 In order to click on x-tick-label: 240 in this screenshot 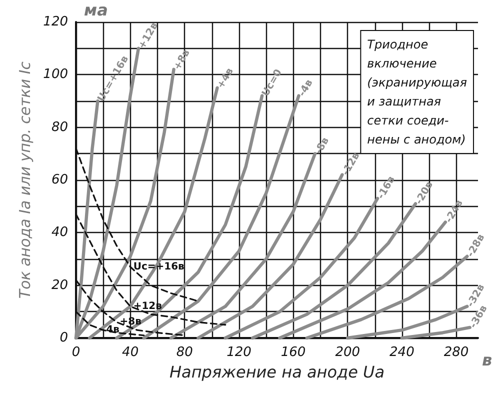, I will do `click(402, 352)`.